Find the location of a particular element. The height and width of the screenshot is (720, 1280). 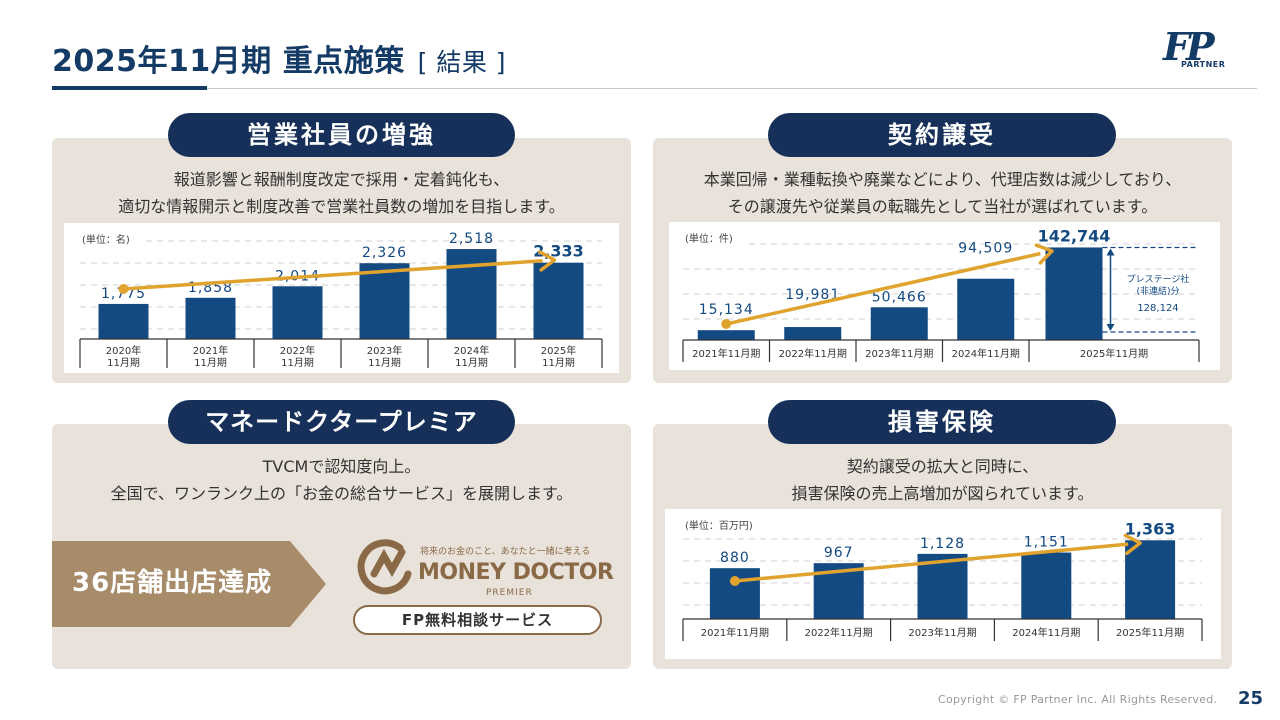

contract-category-label: 2024年11月期 is located at coordinates (986, 353).